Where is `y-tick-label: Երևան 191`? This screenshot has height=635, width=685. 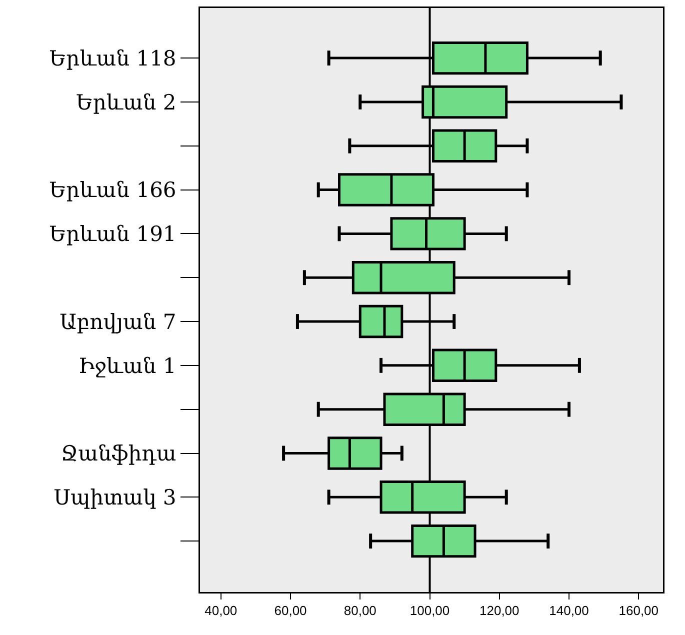 y-tick-label: Երևան 191 is located at coordinates (112, 234).